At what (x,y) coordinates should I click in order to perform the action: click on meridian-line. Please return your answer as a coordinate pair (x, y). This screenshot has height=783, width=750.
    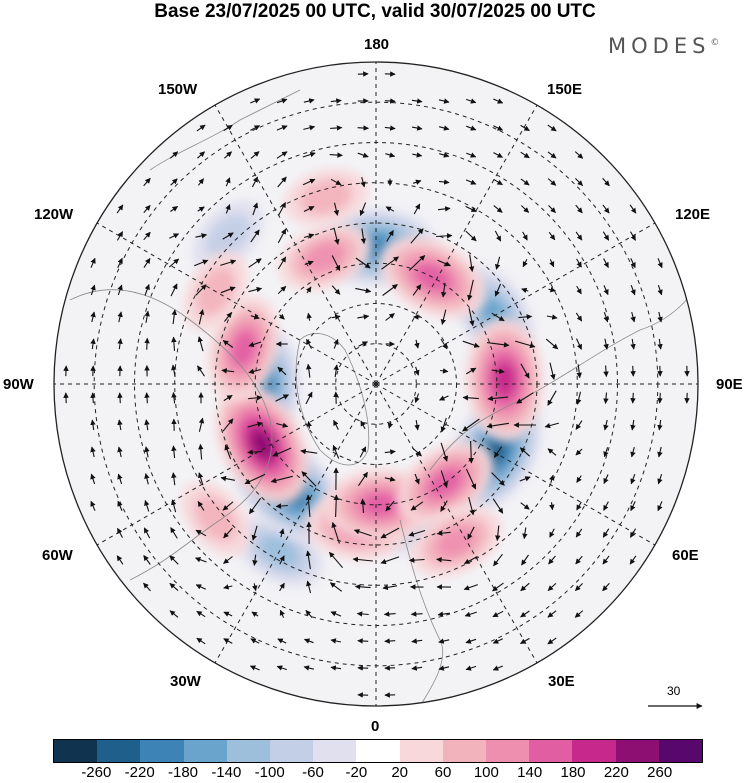
    Looking at the image, I should click on (515, 464).